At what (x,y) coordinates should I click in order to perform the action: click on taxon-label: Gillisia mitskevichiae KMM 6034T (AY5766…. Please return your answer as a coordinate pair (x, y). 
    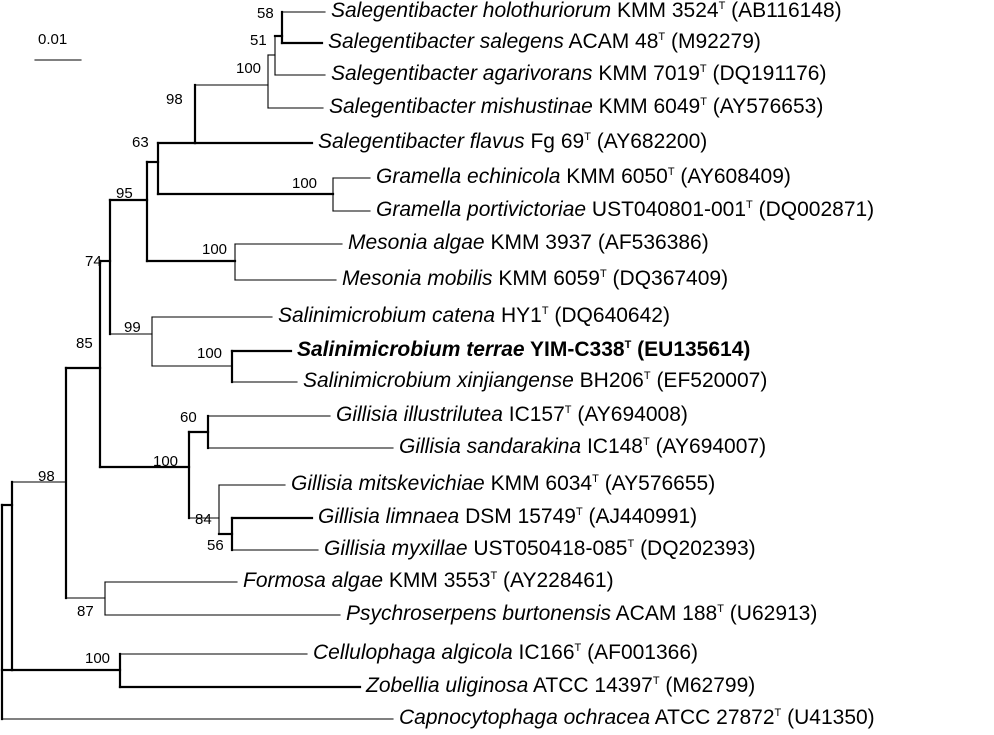
    Looking at the image, I should click on (503, 484).